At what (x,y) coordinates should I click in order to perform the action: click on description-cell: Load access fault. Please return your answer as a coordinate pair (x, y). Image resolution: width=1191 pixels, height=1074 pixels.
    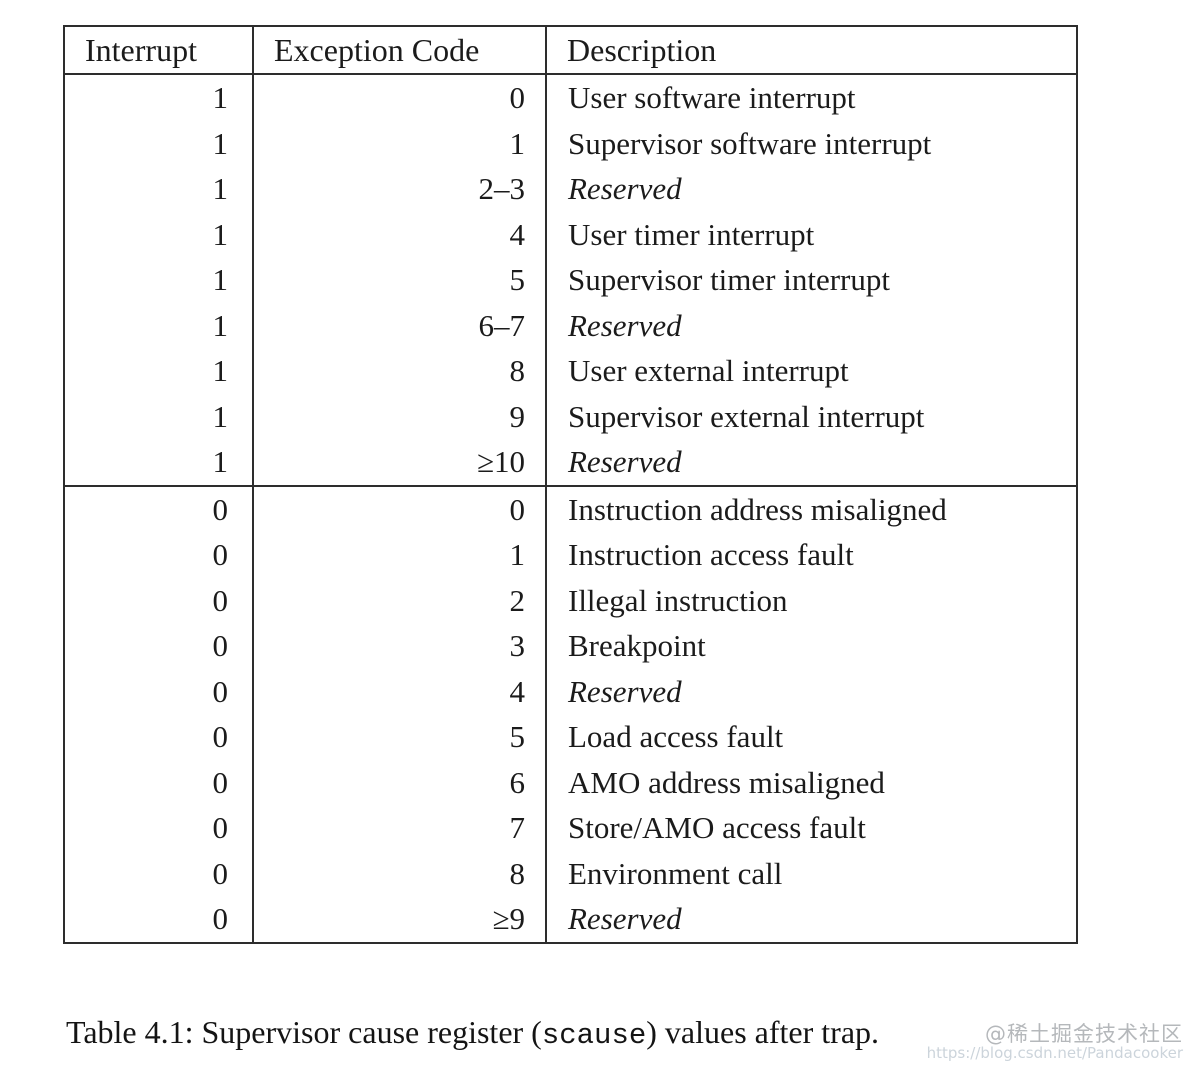
    Looking at the image, I should click on (676, 737).